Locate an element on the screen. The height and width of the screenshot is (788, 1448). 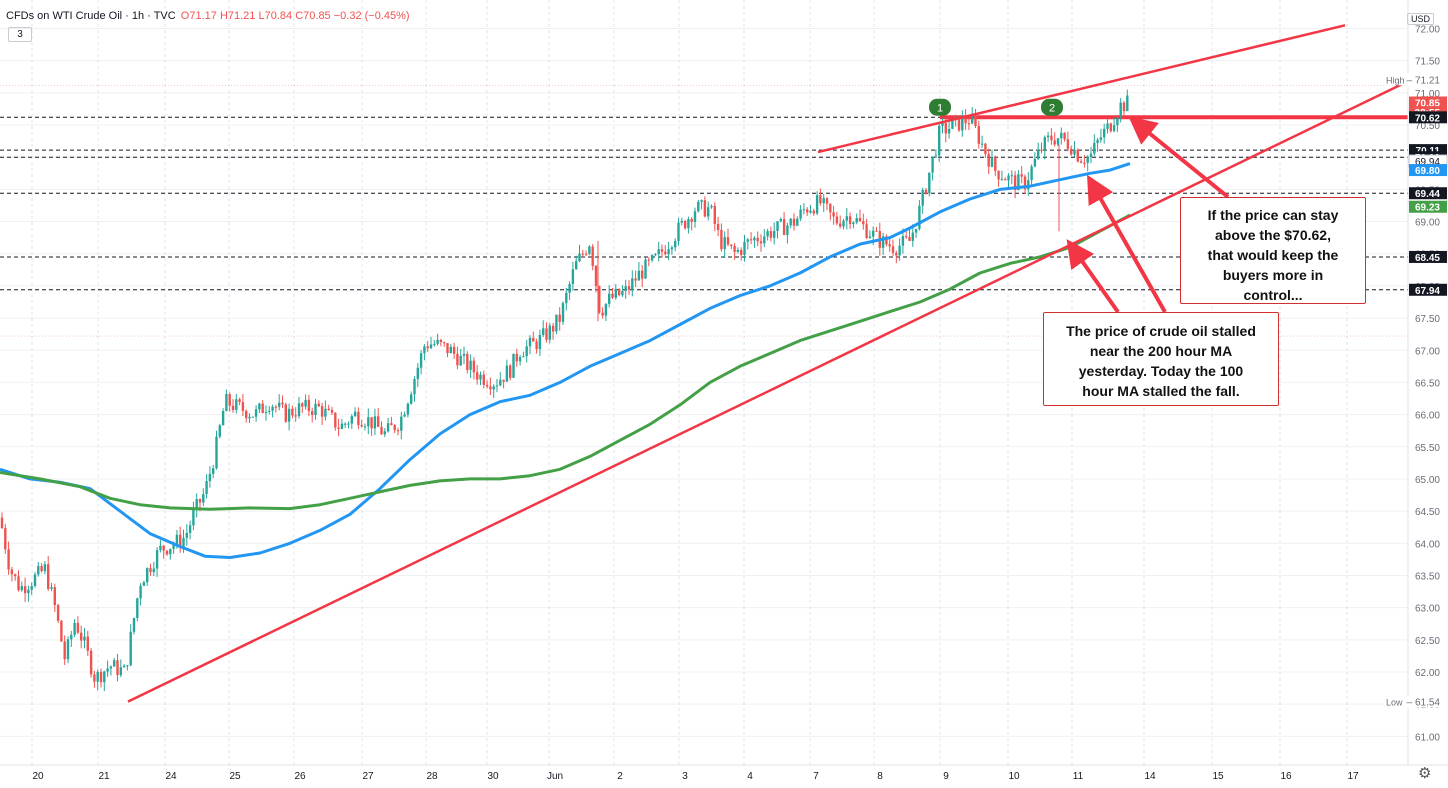
indicator-count: 3 is located at coordinates (20, 34).